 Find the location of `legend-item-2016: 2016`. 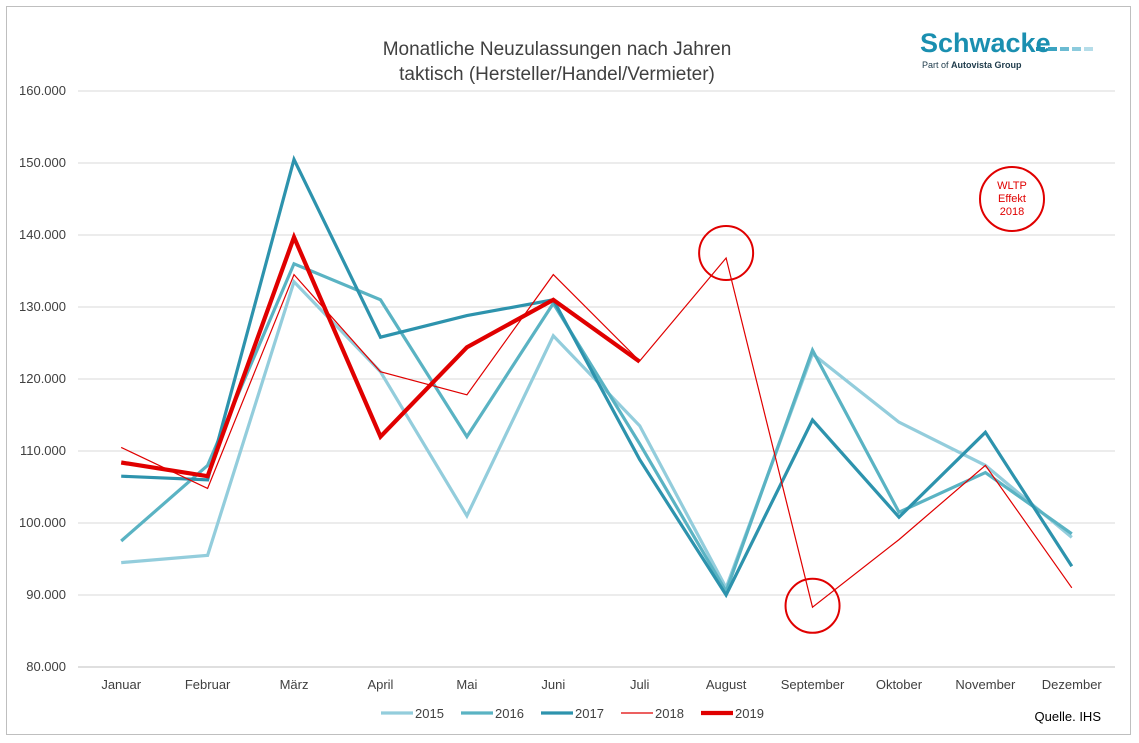

legend-item-2016: 2016 is located at coordinates (492, 713).